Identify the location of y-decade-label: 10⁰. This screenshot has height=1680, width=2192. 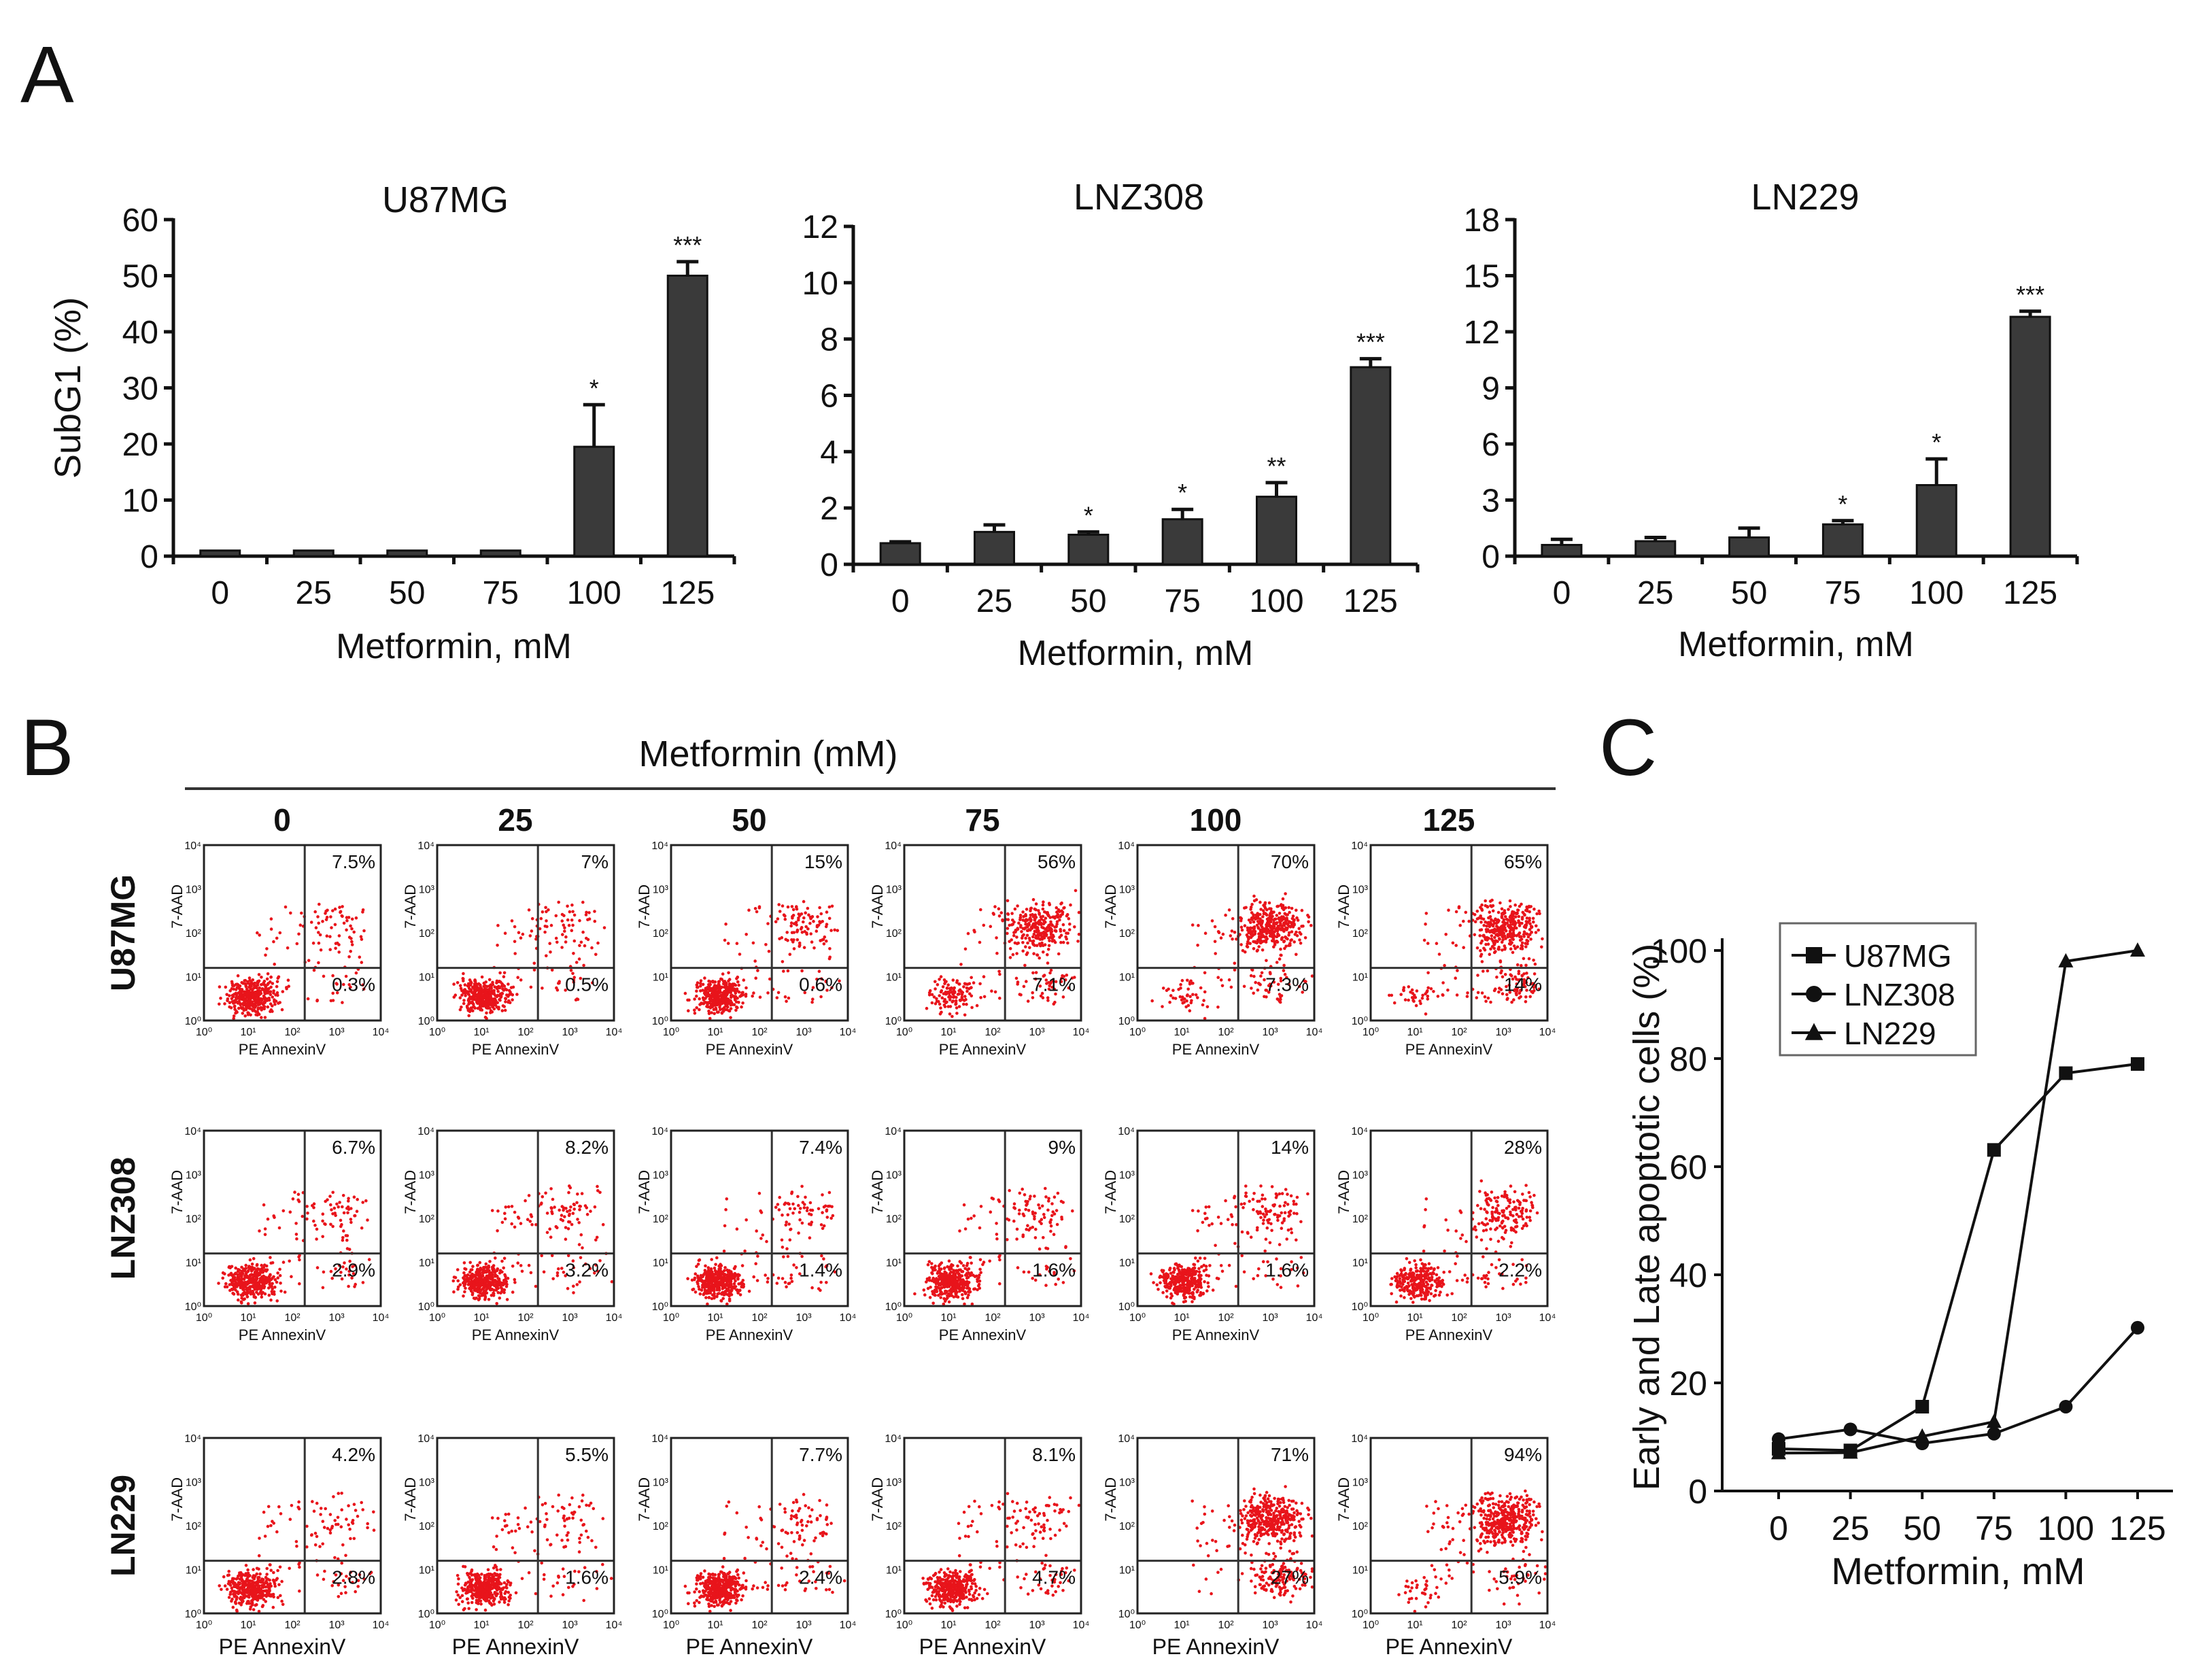
(426, 1307).